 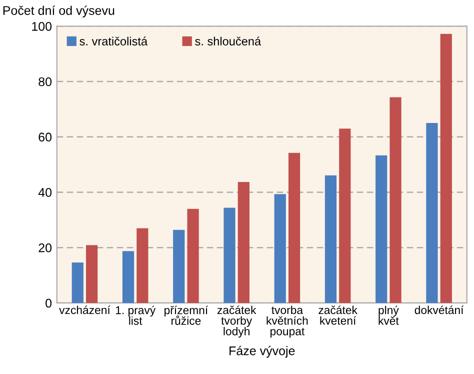 What do you see at coordinates (42, 26) in the screenshot?
I see `y-tick-label: 100` at bounding box center [42, 26].